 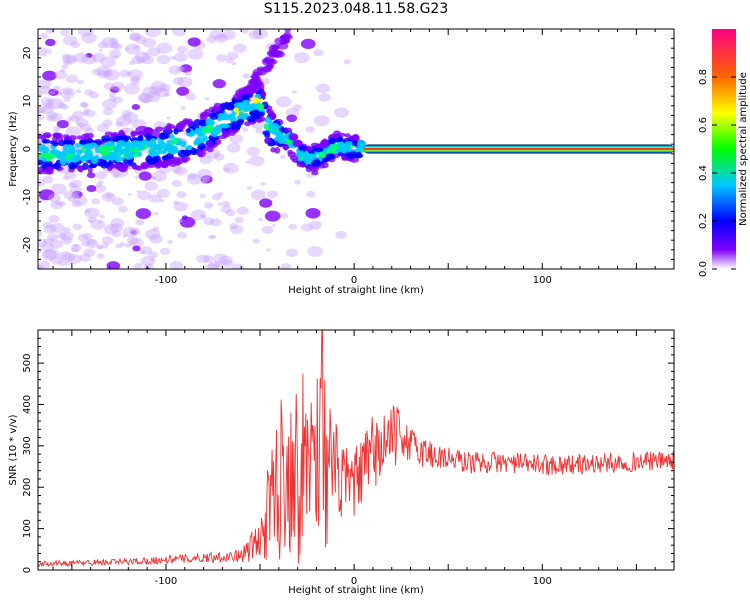 What do you see at coordinates (703, 221) in the screenshot?
I see `colorbar-tick-label: 0.2` at bounding box center [703, 221].